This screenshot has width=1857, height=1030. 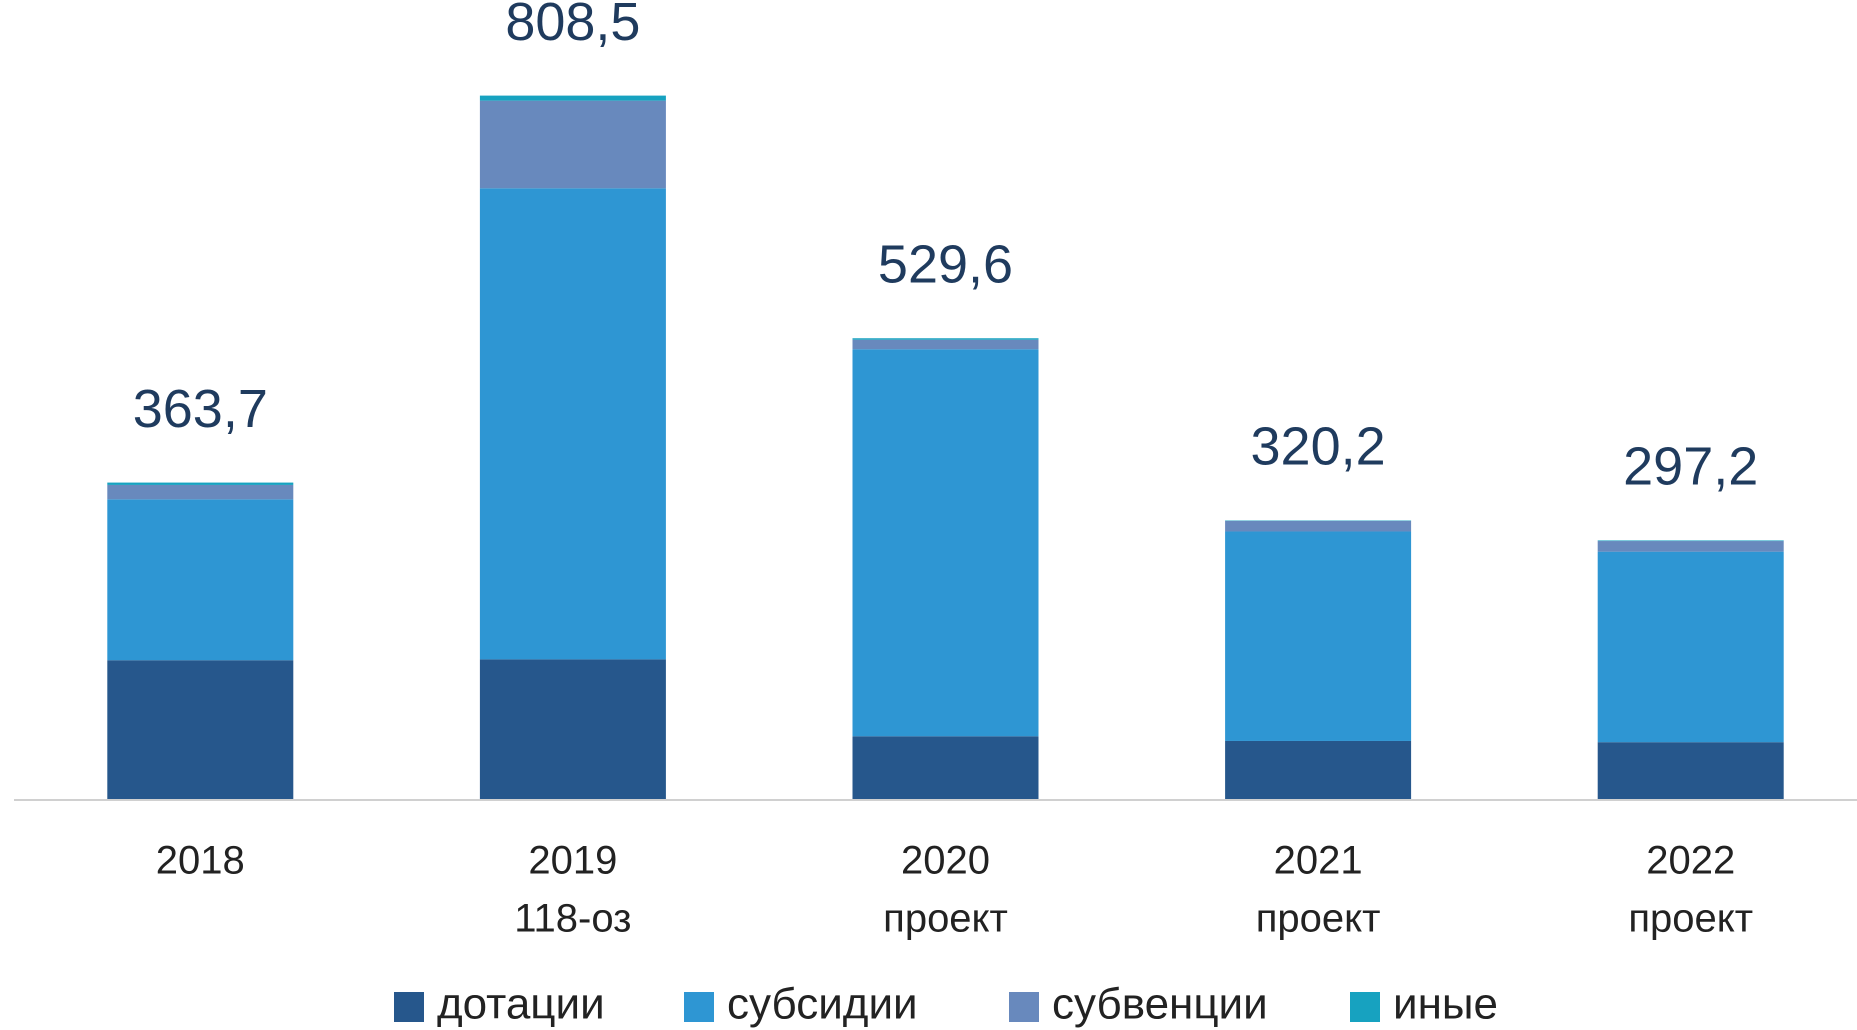 I want to click on total-label: 363,7, so click(x=200, y=409).